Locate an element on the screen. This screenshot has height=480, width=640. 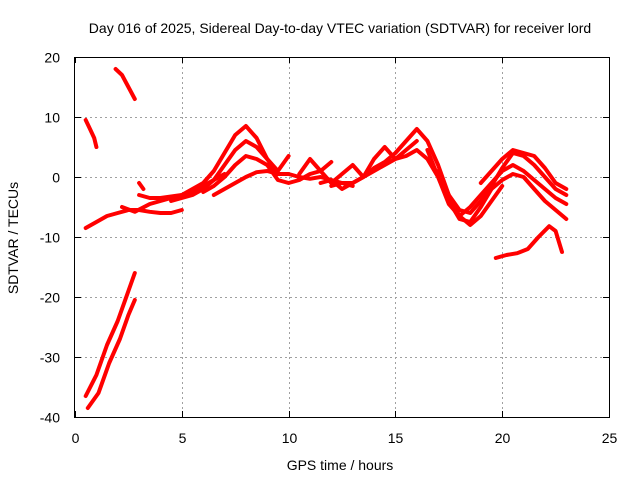
x-tick-label: 5 is located at coordinates (183, 438).